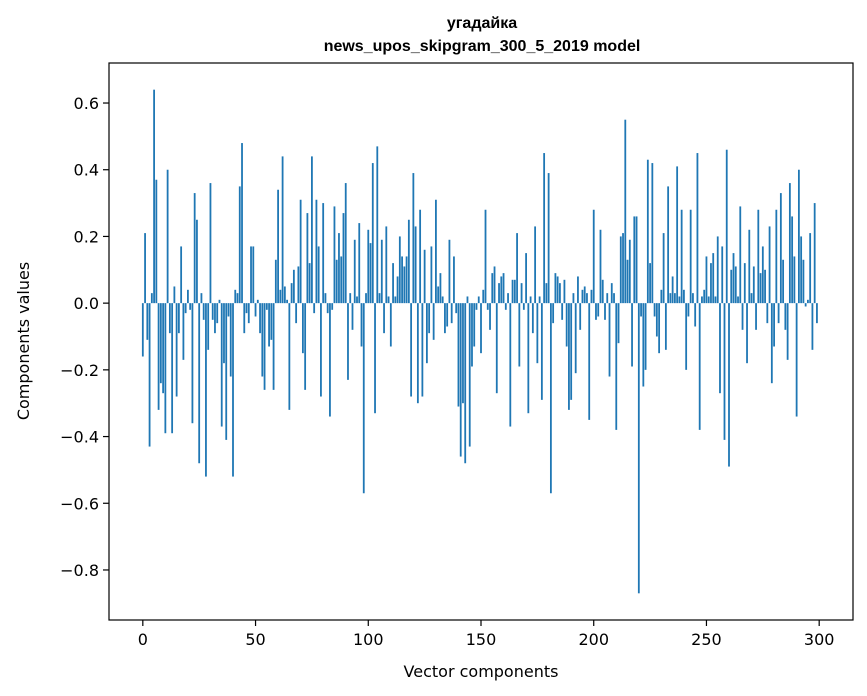 This screenshot has width=867, height=696. I want to click on y-tick-label: 0.4, so click(86, 170).